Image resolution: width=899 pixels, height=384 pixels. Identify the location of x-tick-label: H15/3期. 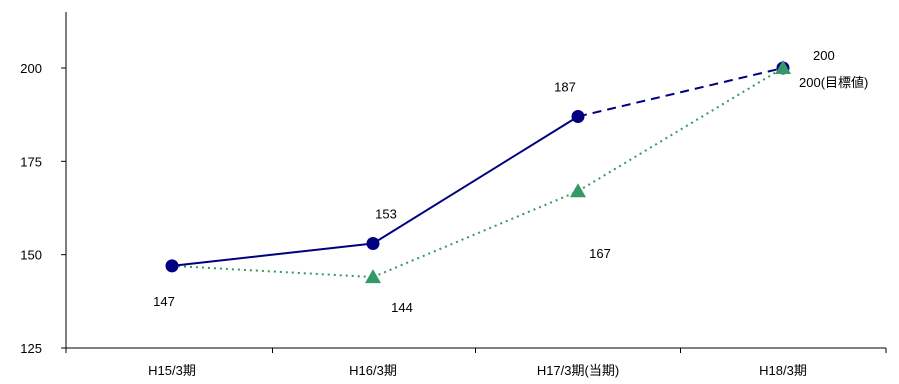
(172, 370).